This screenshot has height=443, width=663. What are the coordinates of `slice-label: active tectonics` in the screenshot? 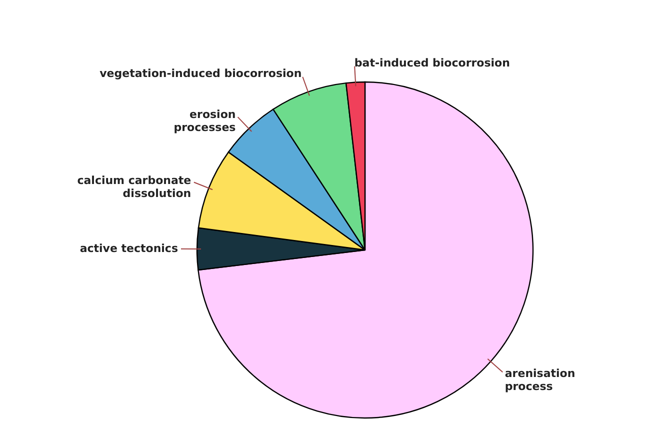 It's located at (129, 248).